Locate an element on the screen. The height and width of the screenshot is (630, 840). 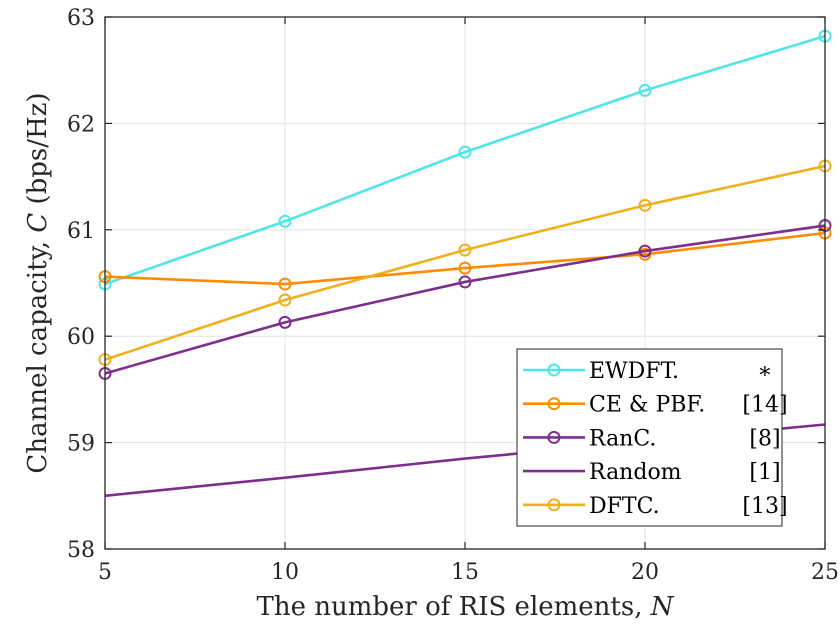
y-tick-label: 59 is located at coordinates (81, 444).